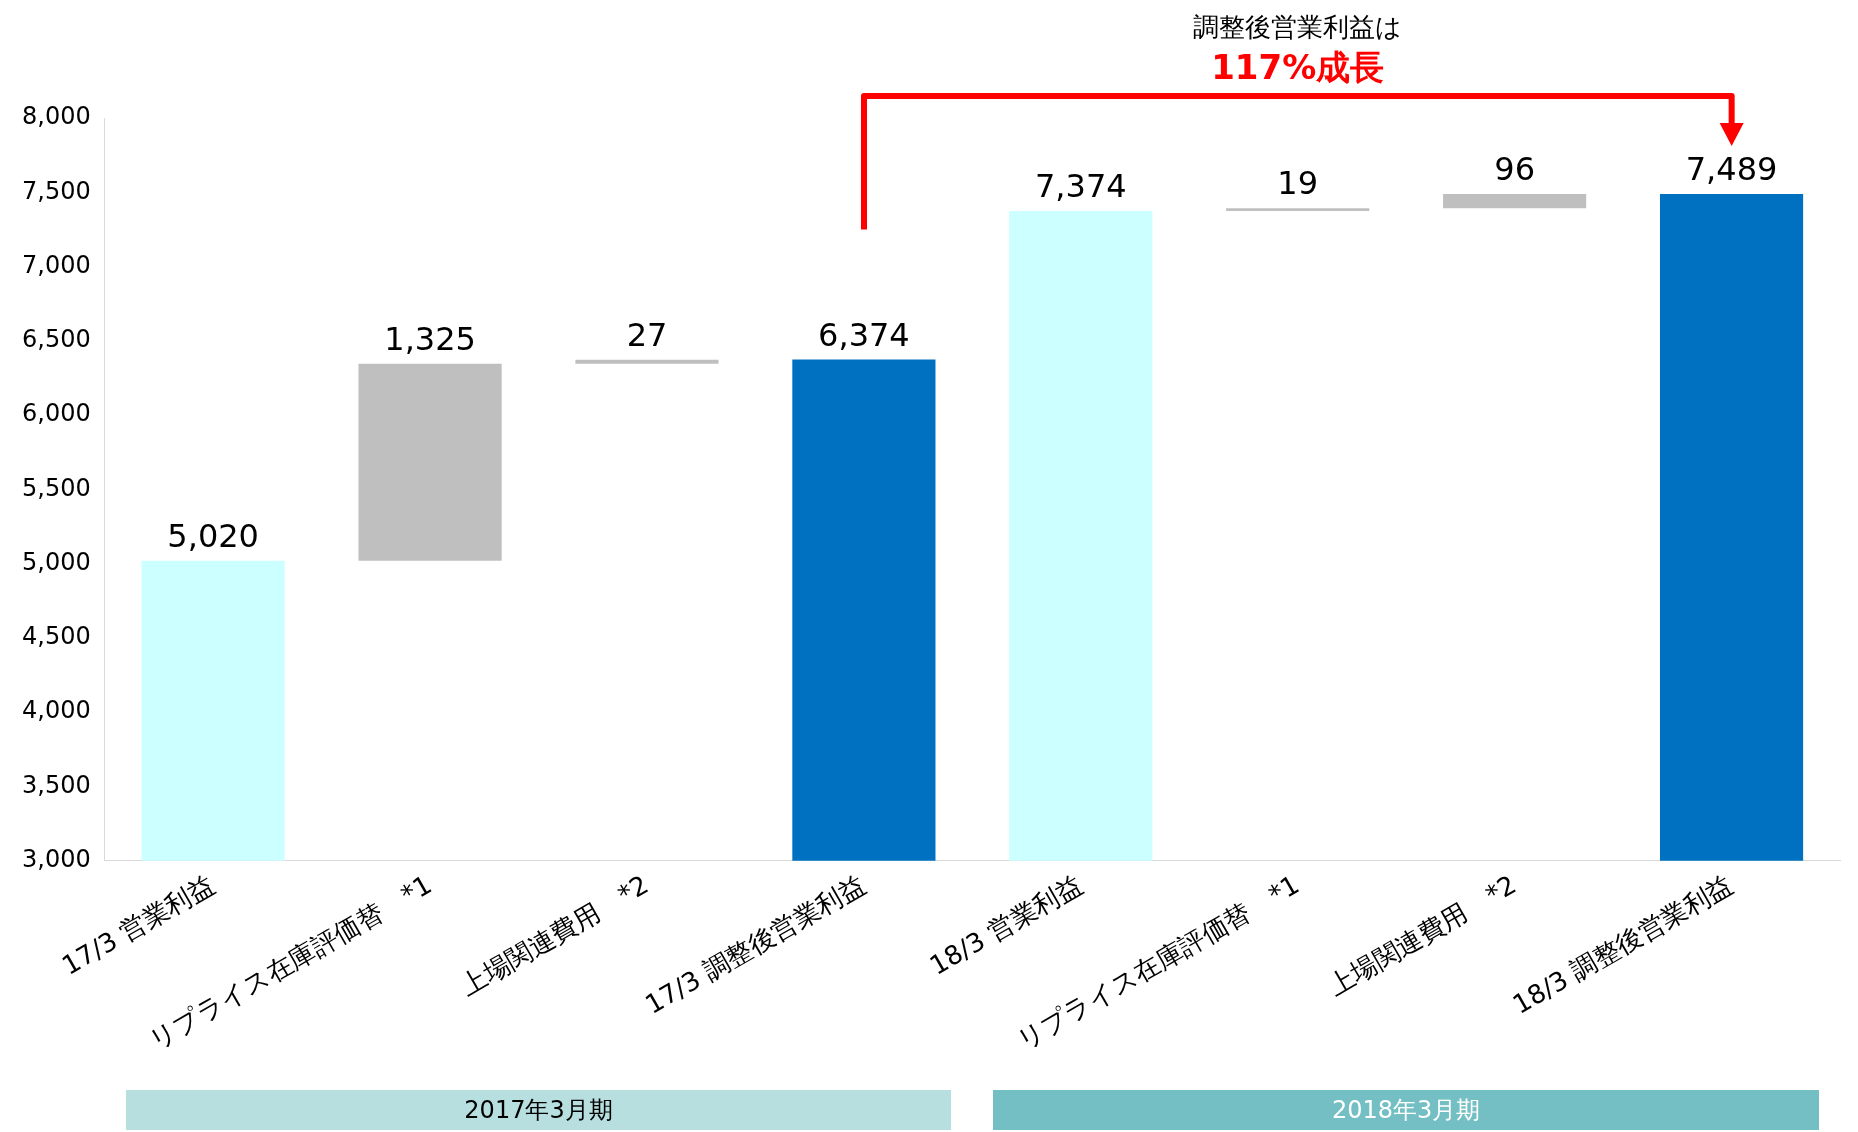 This screenshot has height=1132, width=1858. Describe the element at coordinates (1731, 169) in the screenshot. I see `data-label: 7,489` at that location.